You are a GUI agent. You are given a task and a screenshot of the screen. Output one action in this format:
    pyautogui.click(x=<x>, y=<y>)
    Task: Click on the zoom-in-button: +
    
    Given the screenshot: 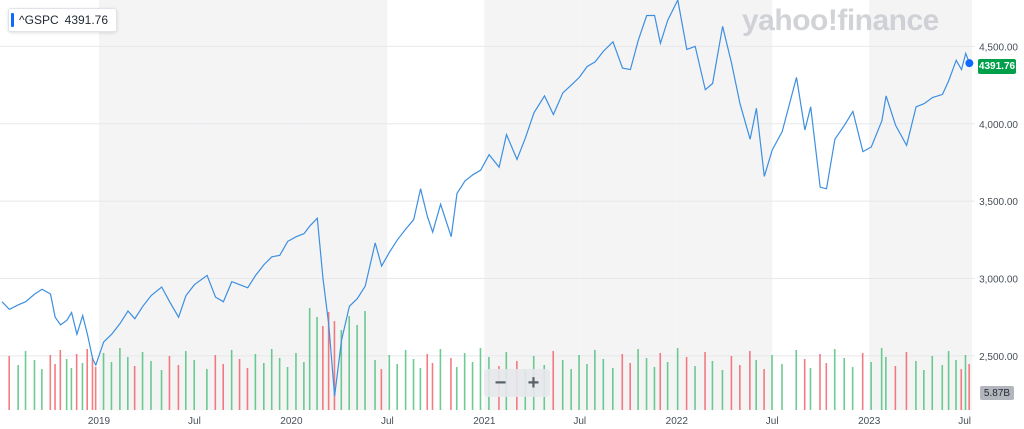 What is the action you would take?
    pyautogui.click(x=533, y=382)
    